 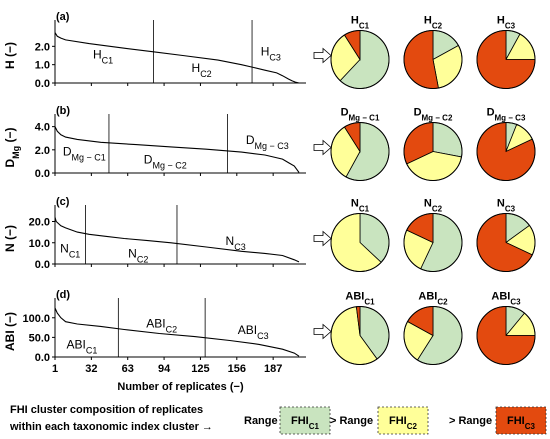 I want to click on cluster-label: HC2, so click(x=202, y=70).